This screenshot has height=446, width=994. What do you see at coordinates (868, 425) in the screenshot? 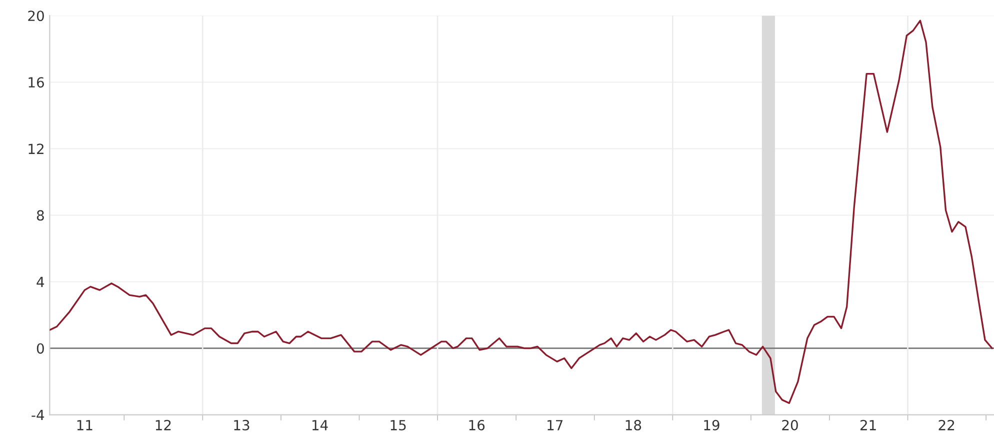
I see `x-tick-label: 21` at bounding box center [868, 425].